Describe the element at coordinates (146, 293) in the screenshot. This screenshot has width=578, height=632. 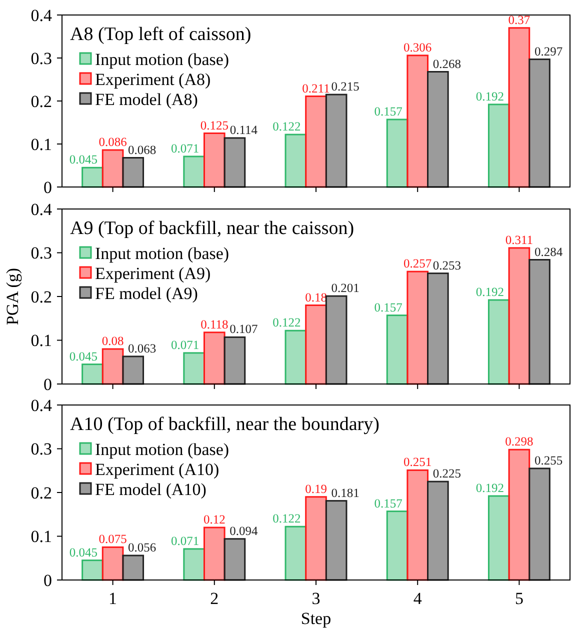
I see `legend-label: FE model (A9)` at that location.